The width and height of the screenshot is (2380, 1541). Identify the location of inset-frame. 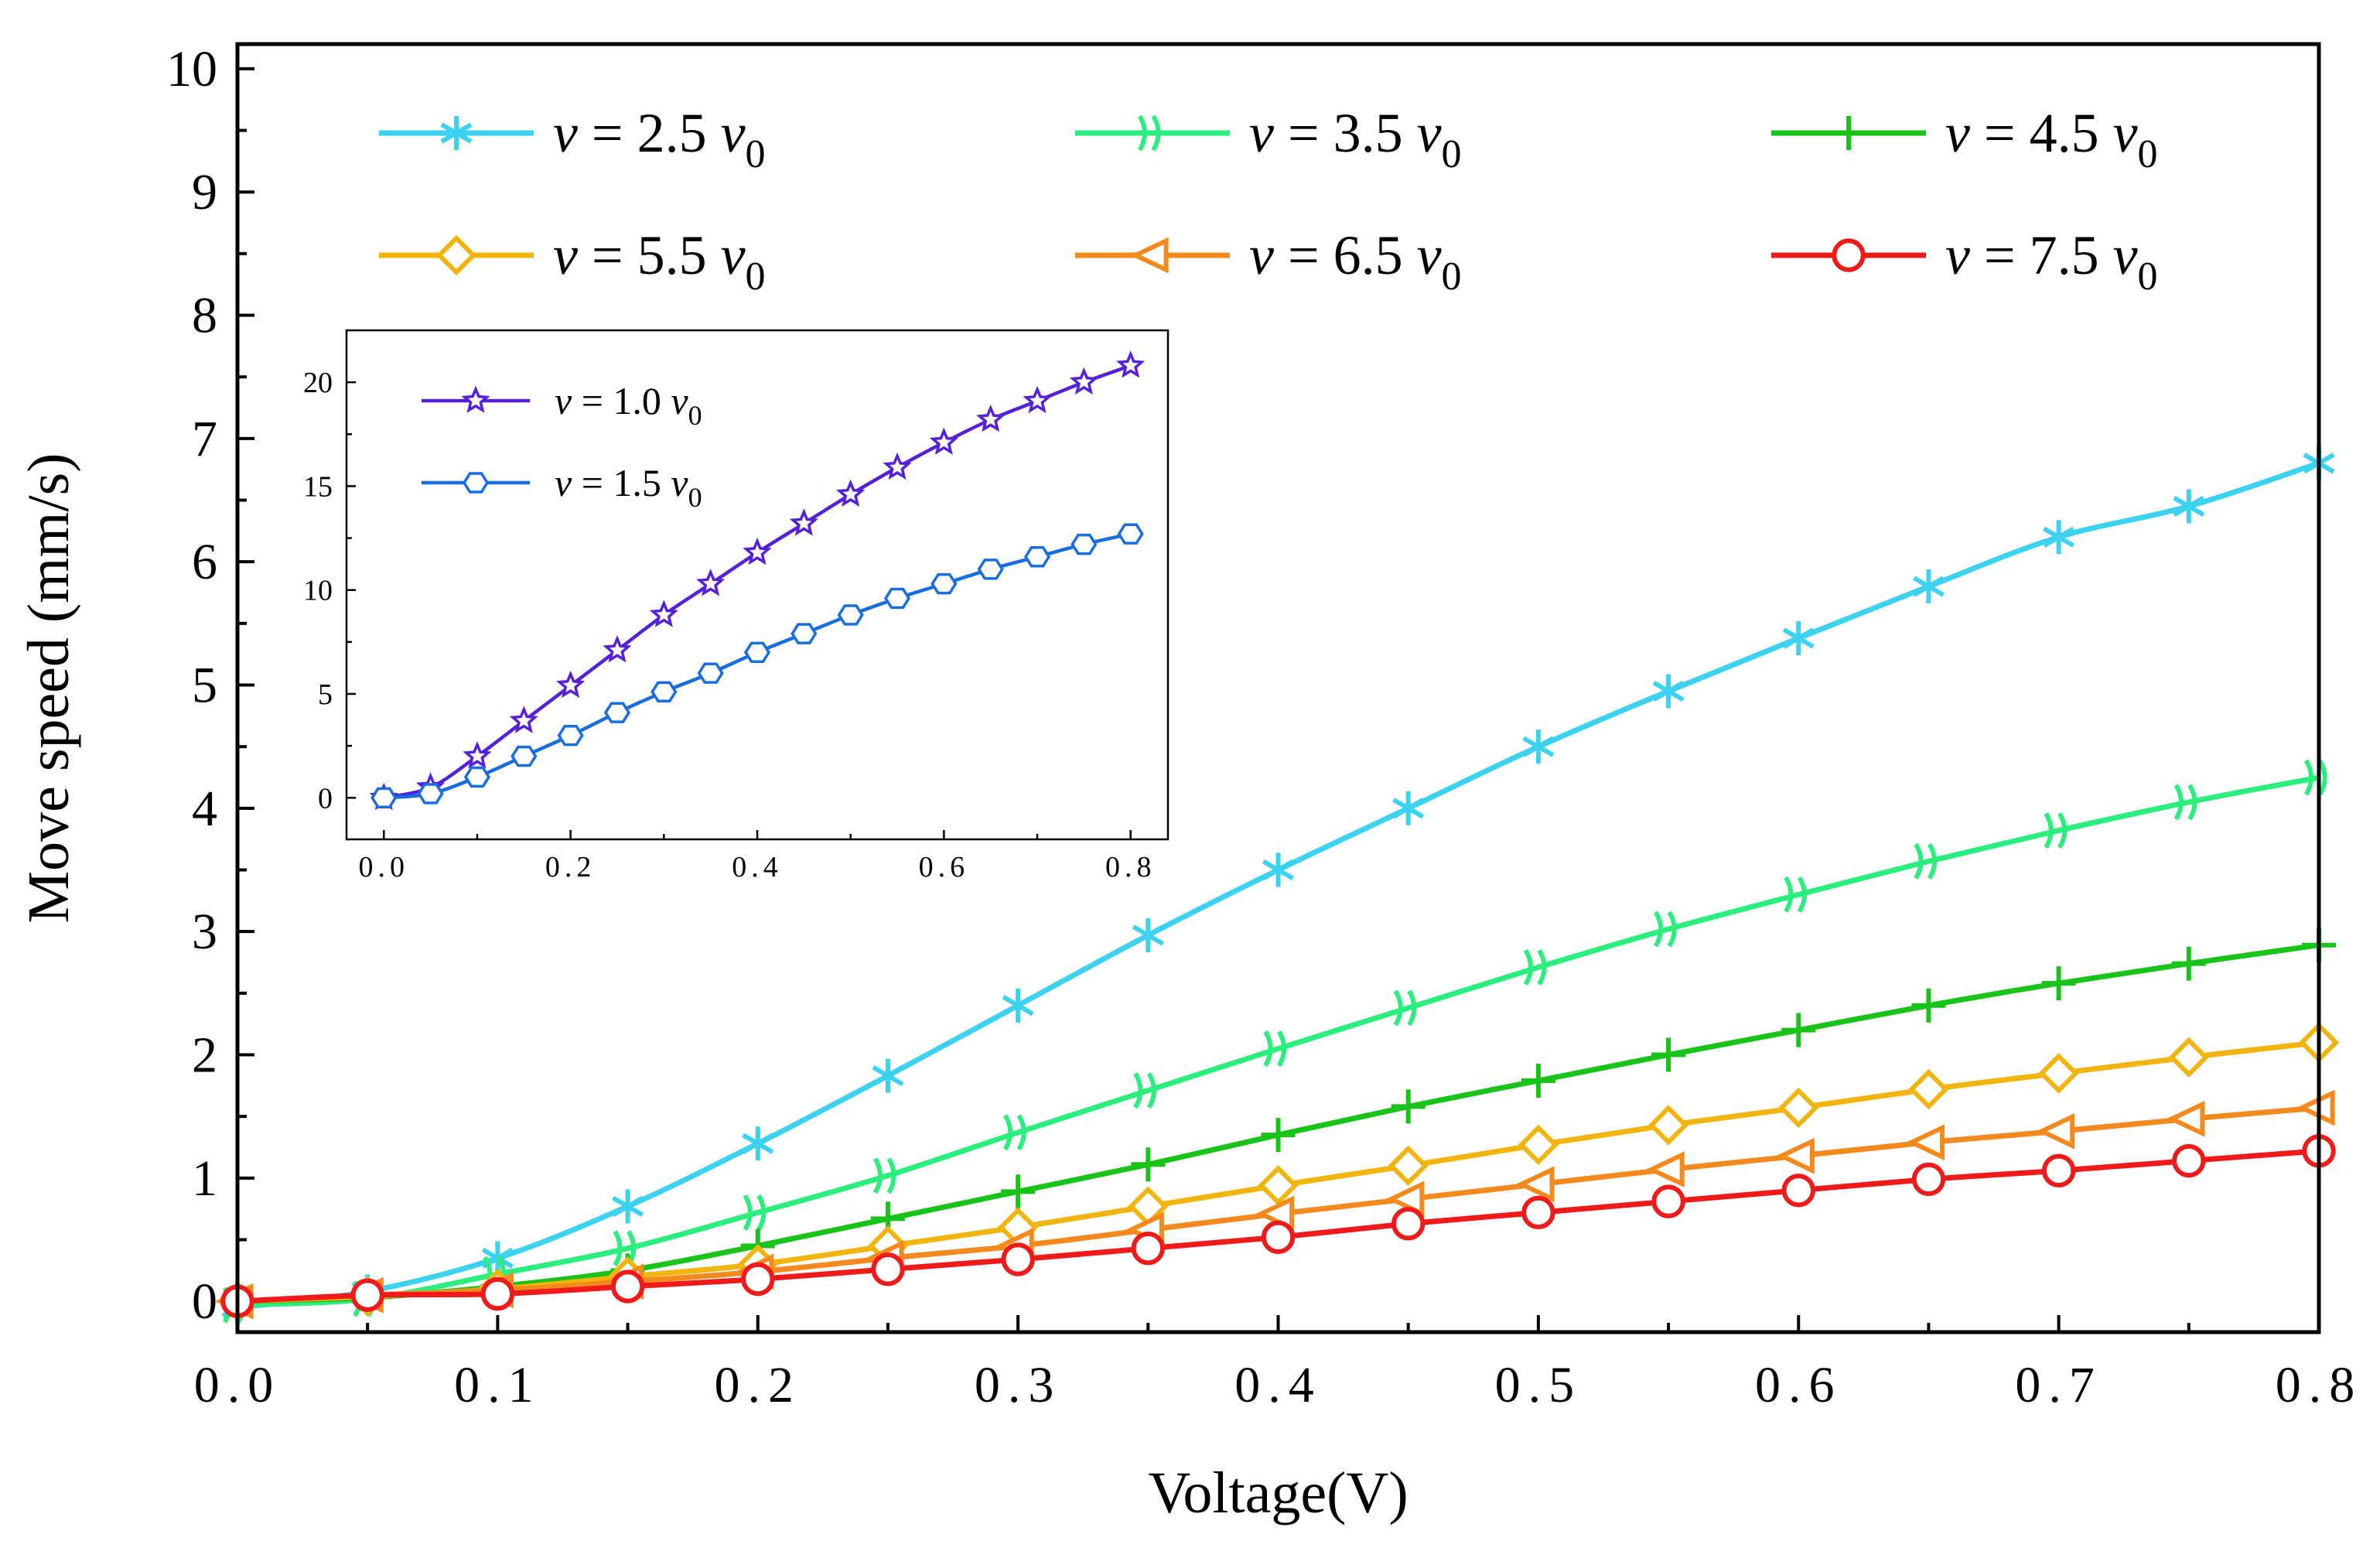
(758, 585).